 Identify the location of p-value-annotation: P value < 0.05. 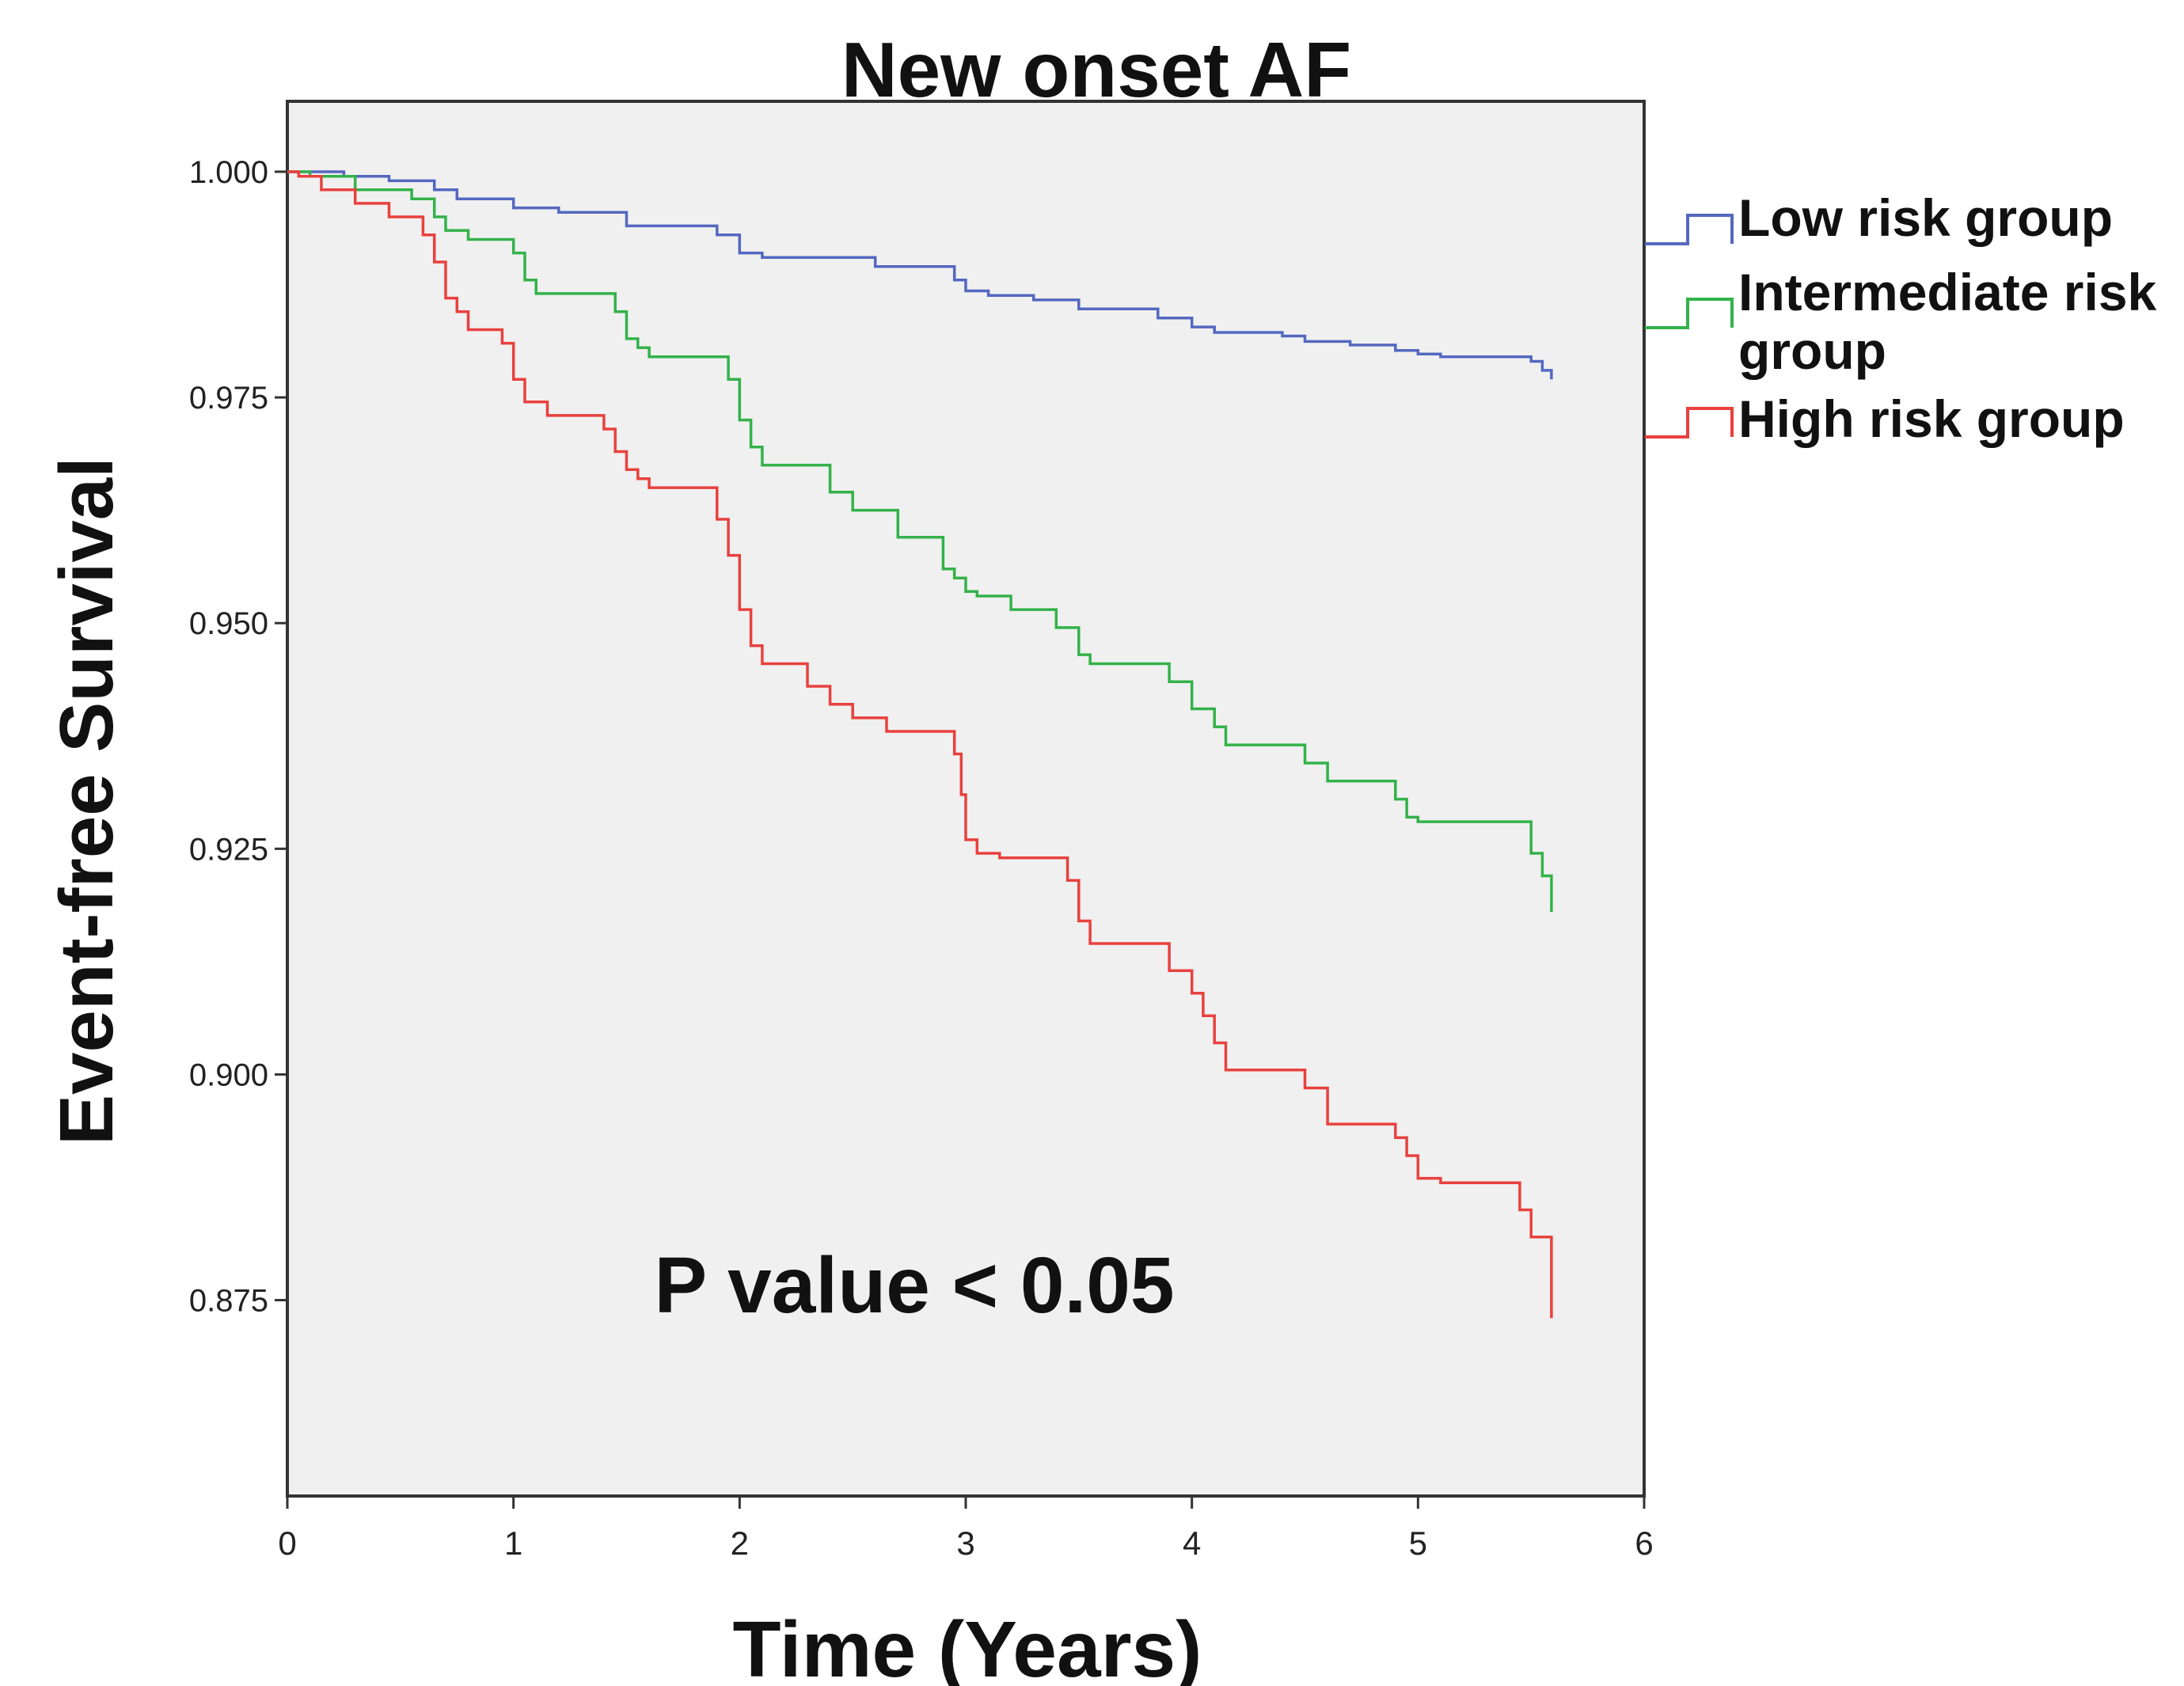
(915, 1285).